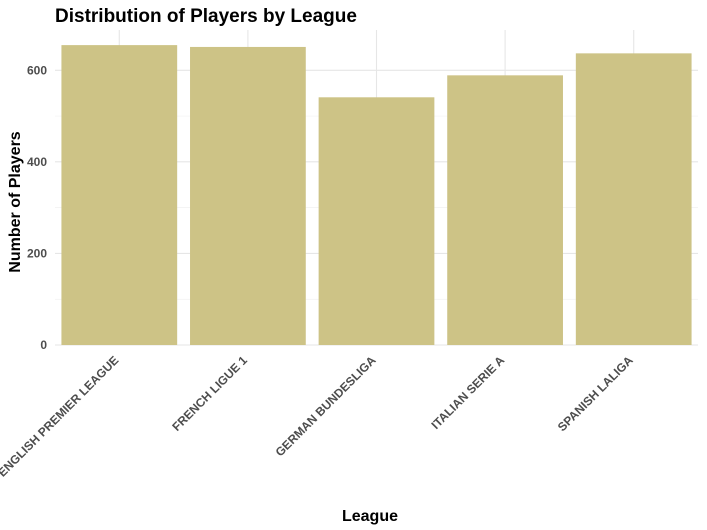  What do you see at coordinates (15, 201) in the screenshot?
I see `y-axis-title: Number of Players` at bounding box center [15, 201].